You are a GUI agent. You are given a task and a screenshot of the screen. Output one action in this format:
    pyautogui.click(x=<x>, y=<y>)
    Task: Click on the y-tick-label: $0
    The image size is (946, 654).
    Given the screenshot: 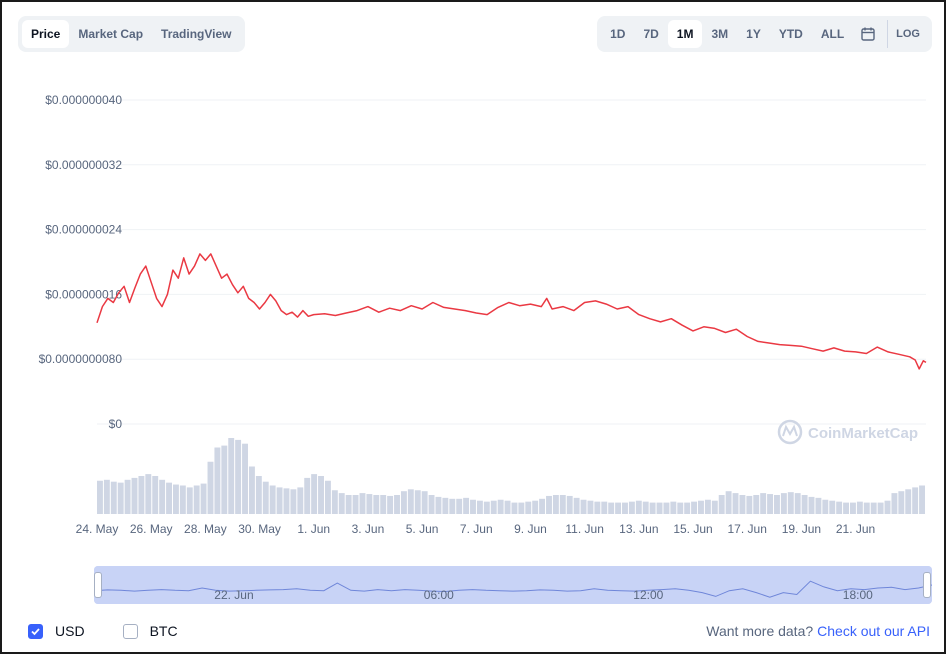 What is the action you would take?
    pyautogui.click(x=116, y=424)
    